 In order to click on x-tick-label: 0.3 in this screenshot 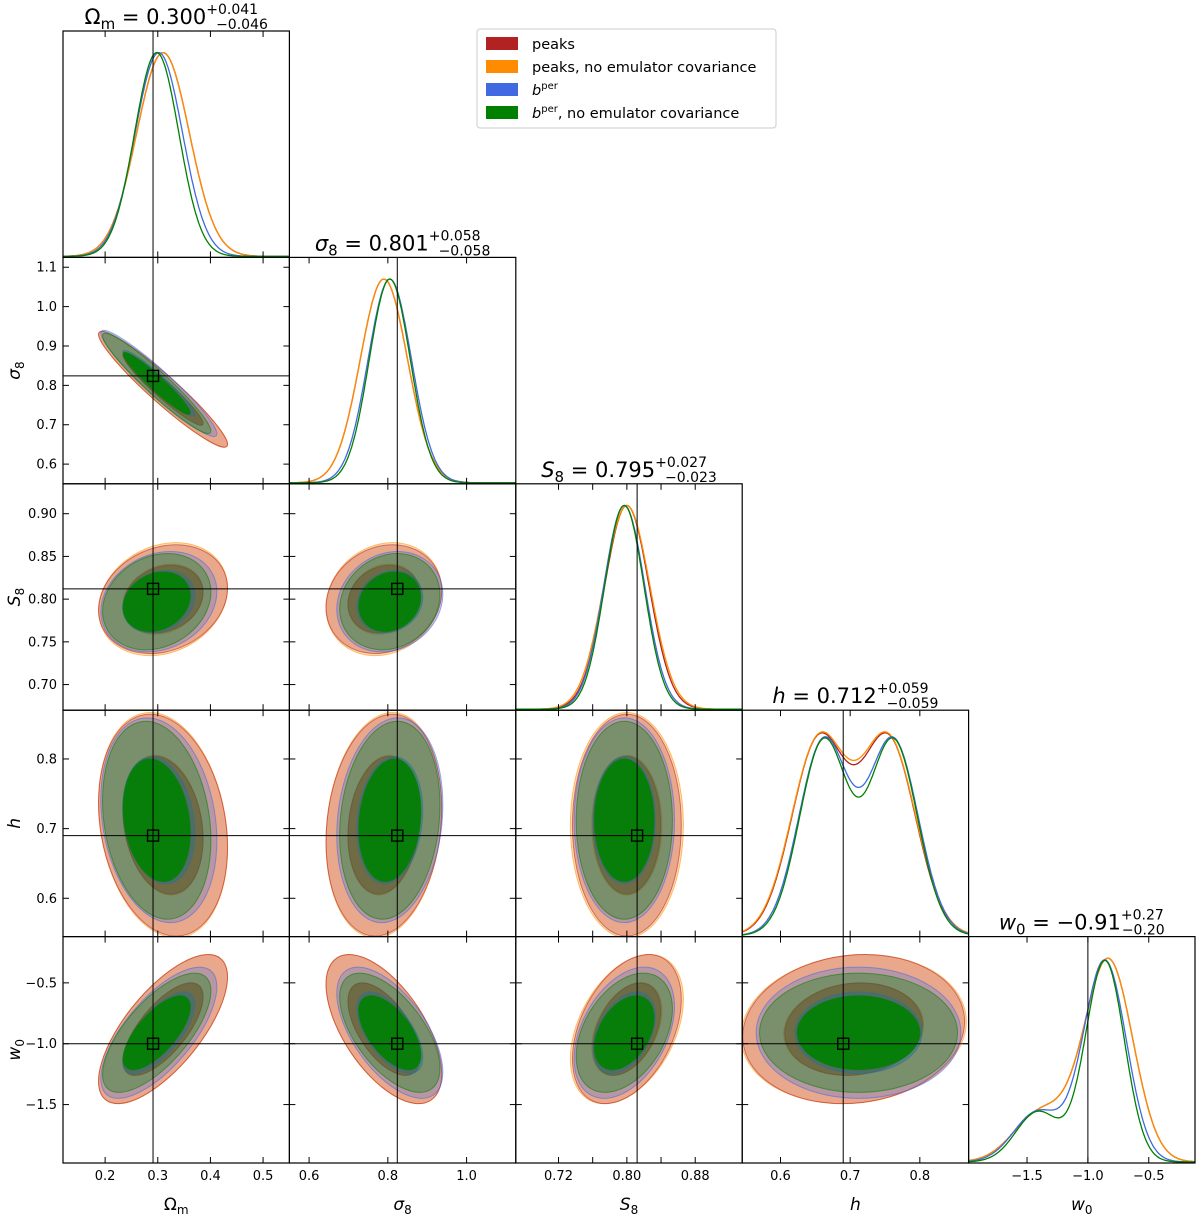, I will do `click(157, 1176)`.